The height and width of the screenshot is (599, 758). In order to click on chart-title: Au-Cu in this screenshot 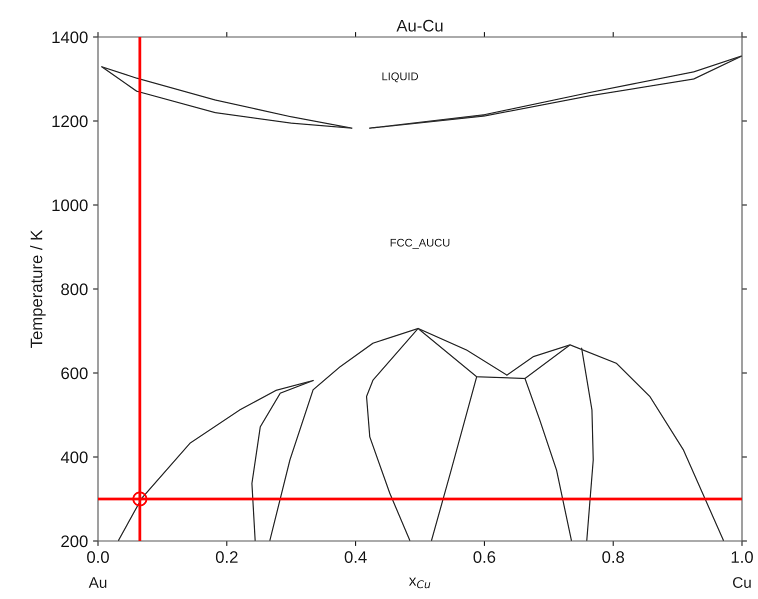, I will do `click(419, 26)`.